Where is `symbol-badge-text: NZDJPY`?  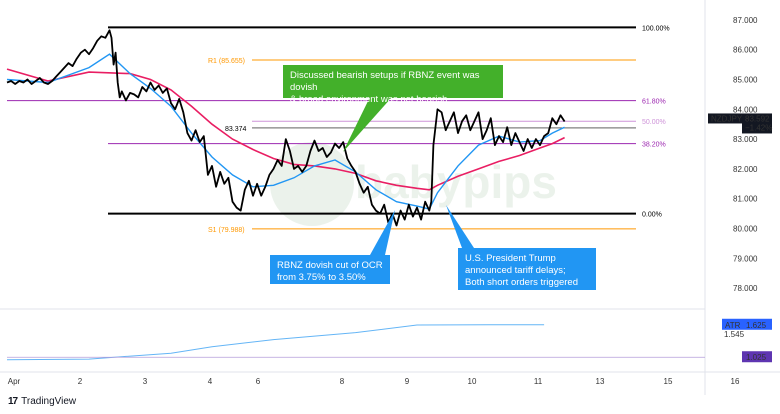
symbol-badge-text: NZDJPY is located at coordinates (727, 118).